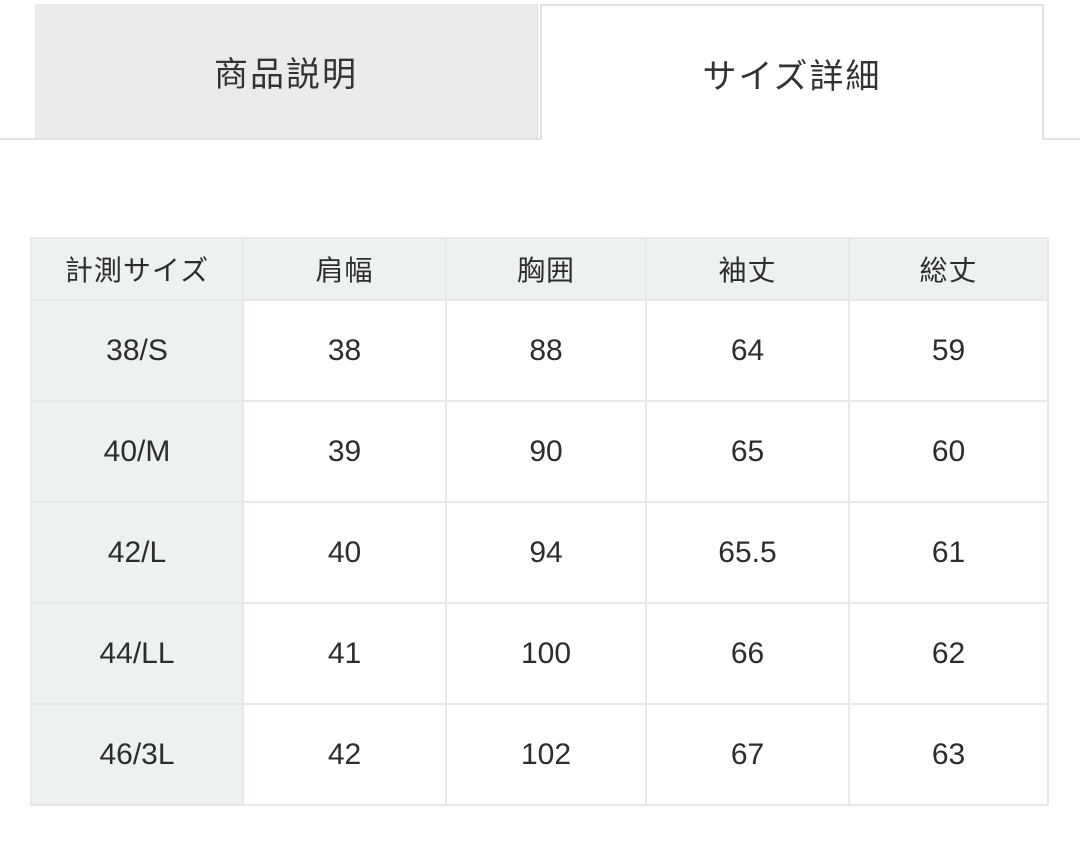 This screenshot has height=860, width=1080. Describe the element at coordinates (546, 552) in the screenshot. I see `size-cell: 94` at that location.